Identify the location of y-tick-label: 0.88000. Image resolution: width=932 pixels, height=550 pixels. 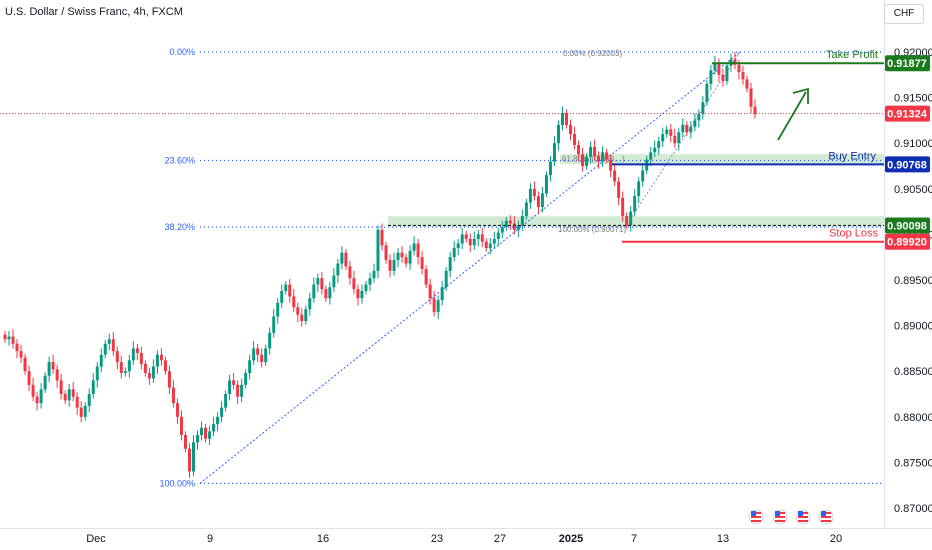
(913, 418).